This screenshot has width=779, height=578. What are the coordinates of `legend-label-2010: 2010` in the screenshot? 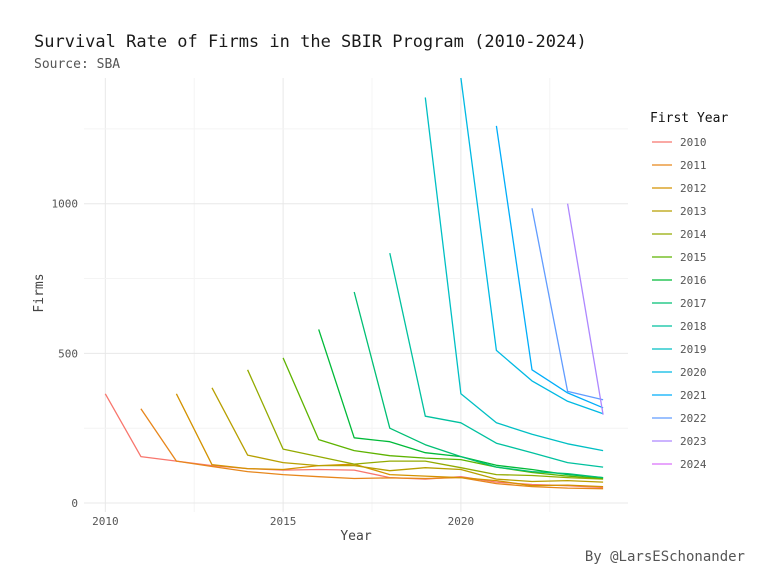 It's located at (693, 142).